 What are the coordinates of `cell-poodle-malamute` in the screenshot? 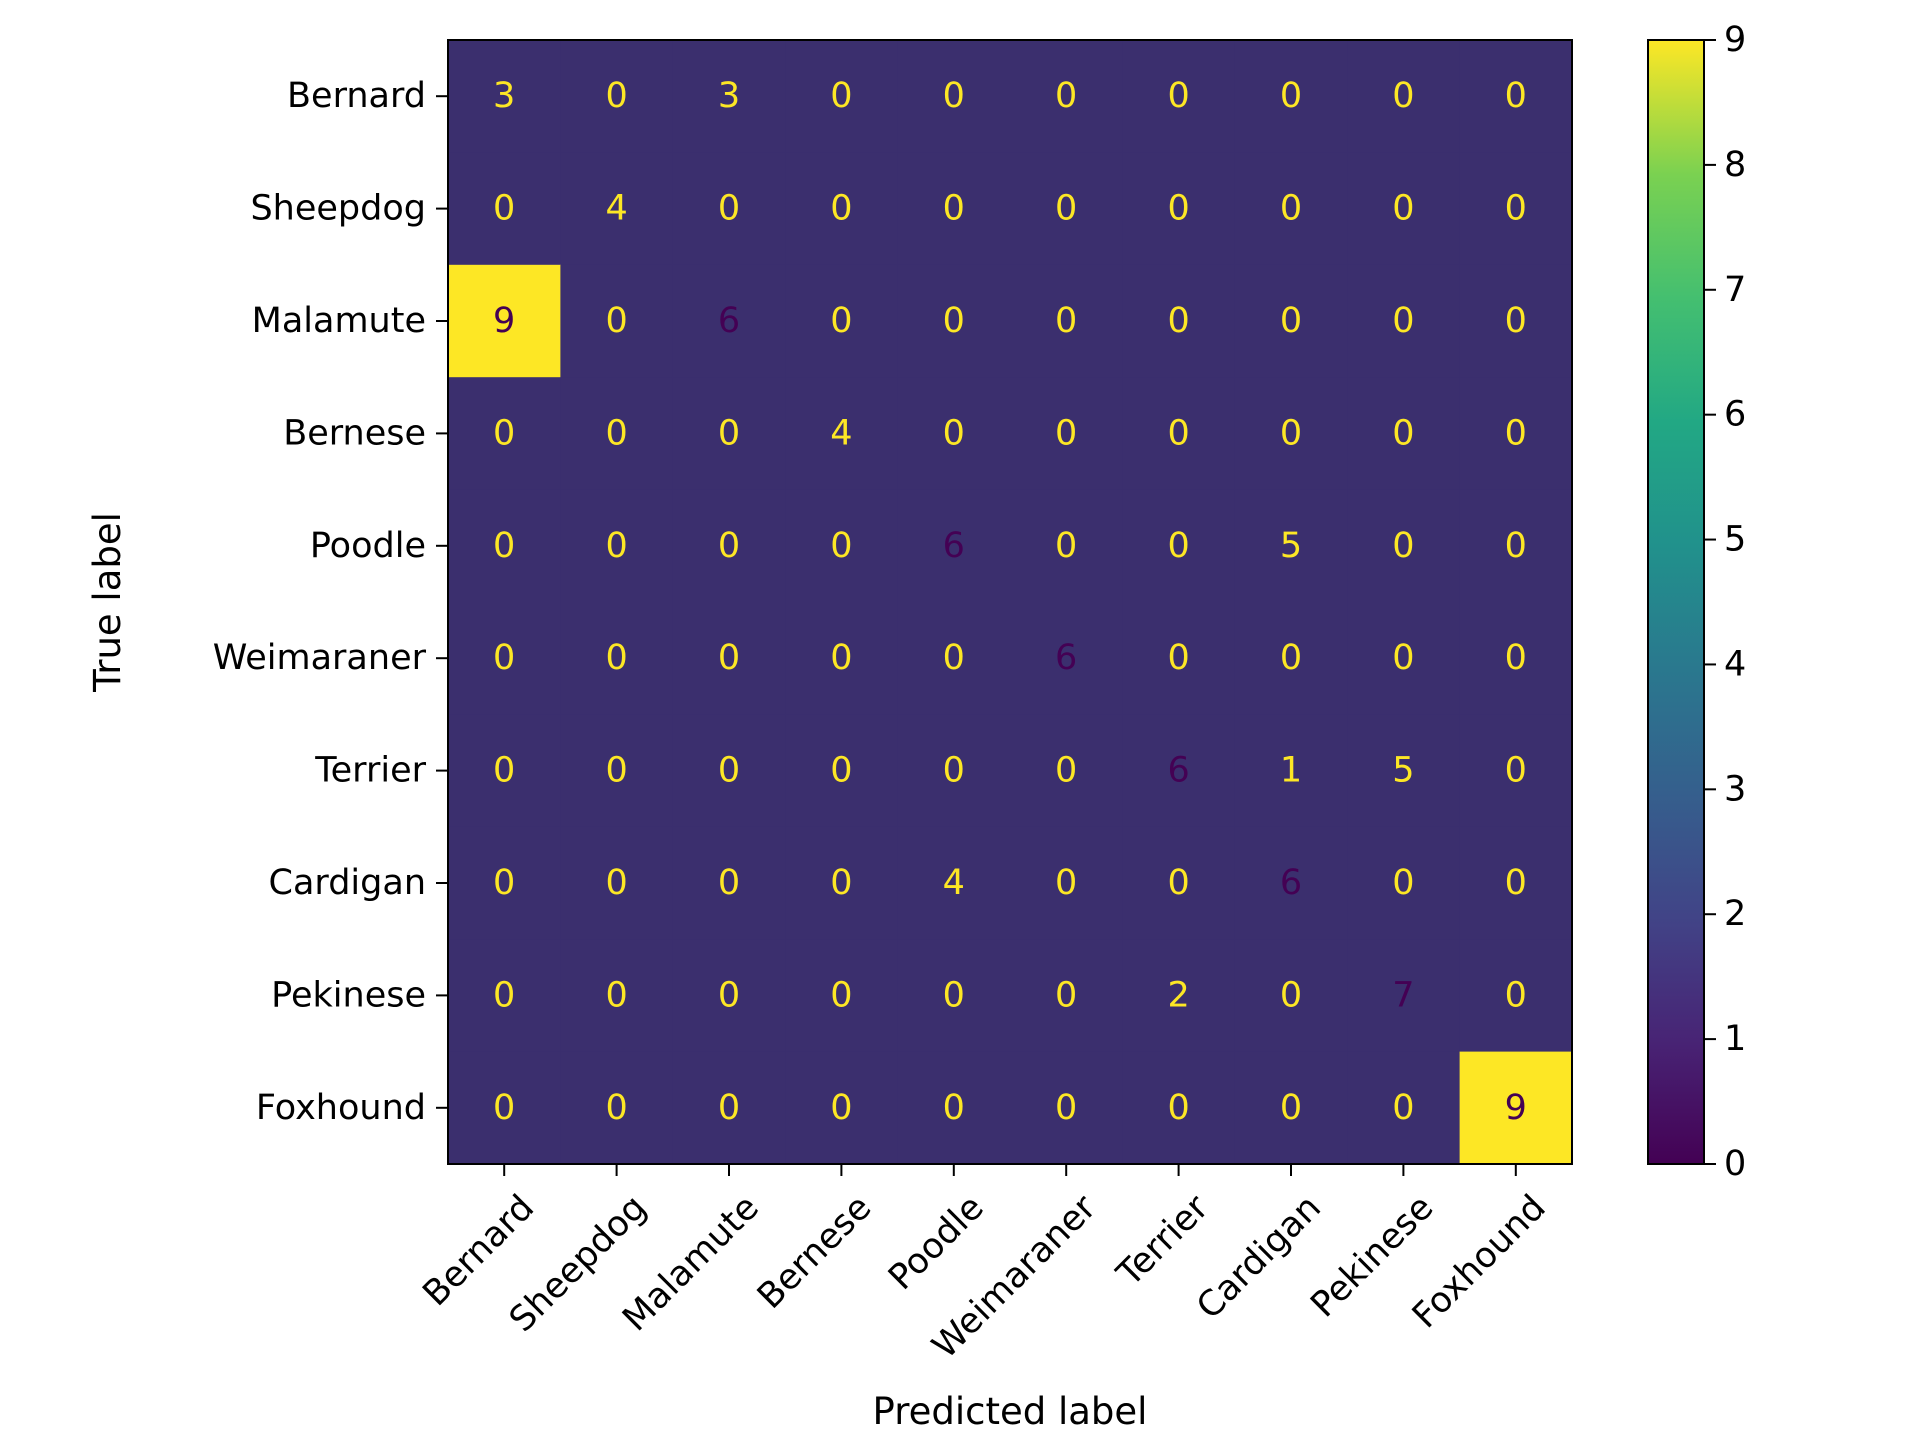 It's located at (729, 546).